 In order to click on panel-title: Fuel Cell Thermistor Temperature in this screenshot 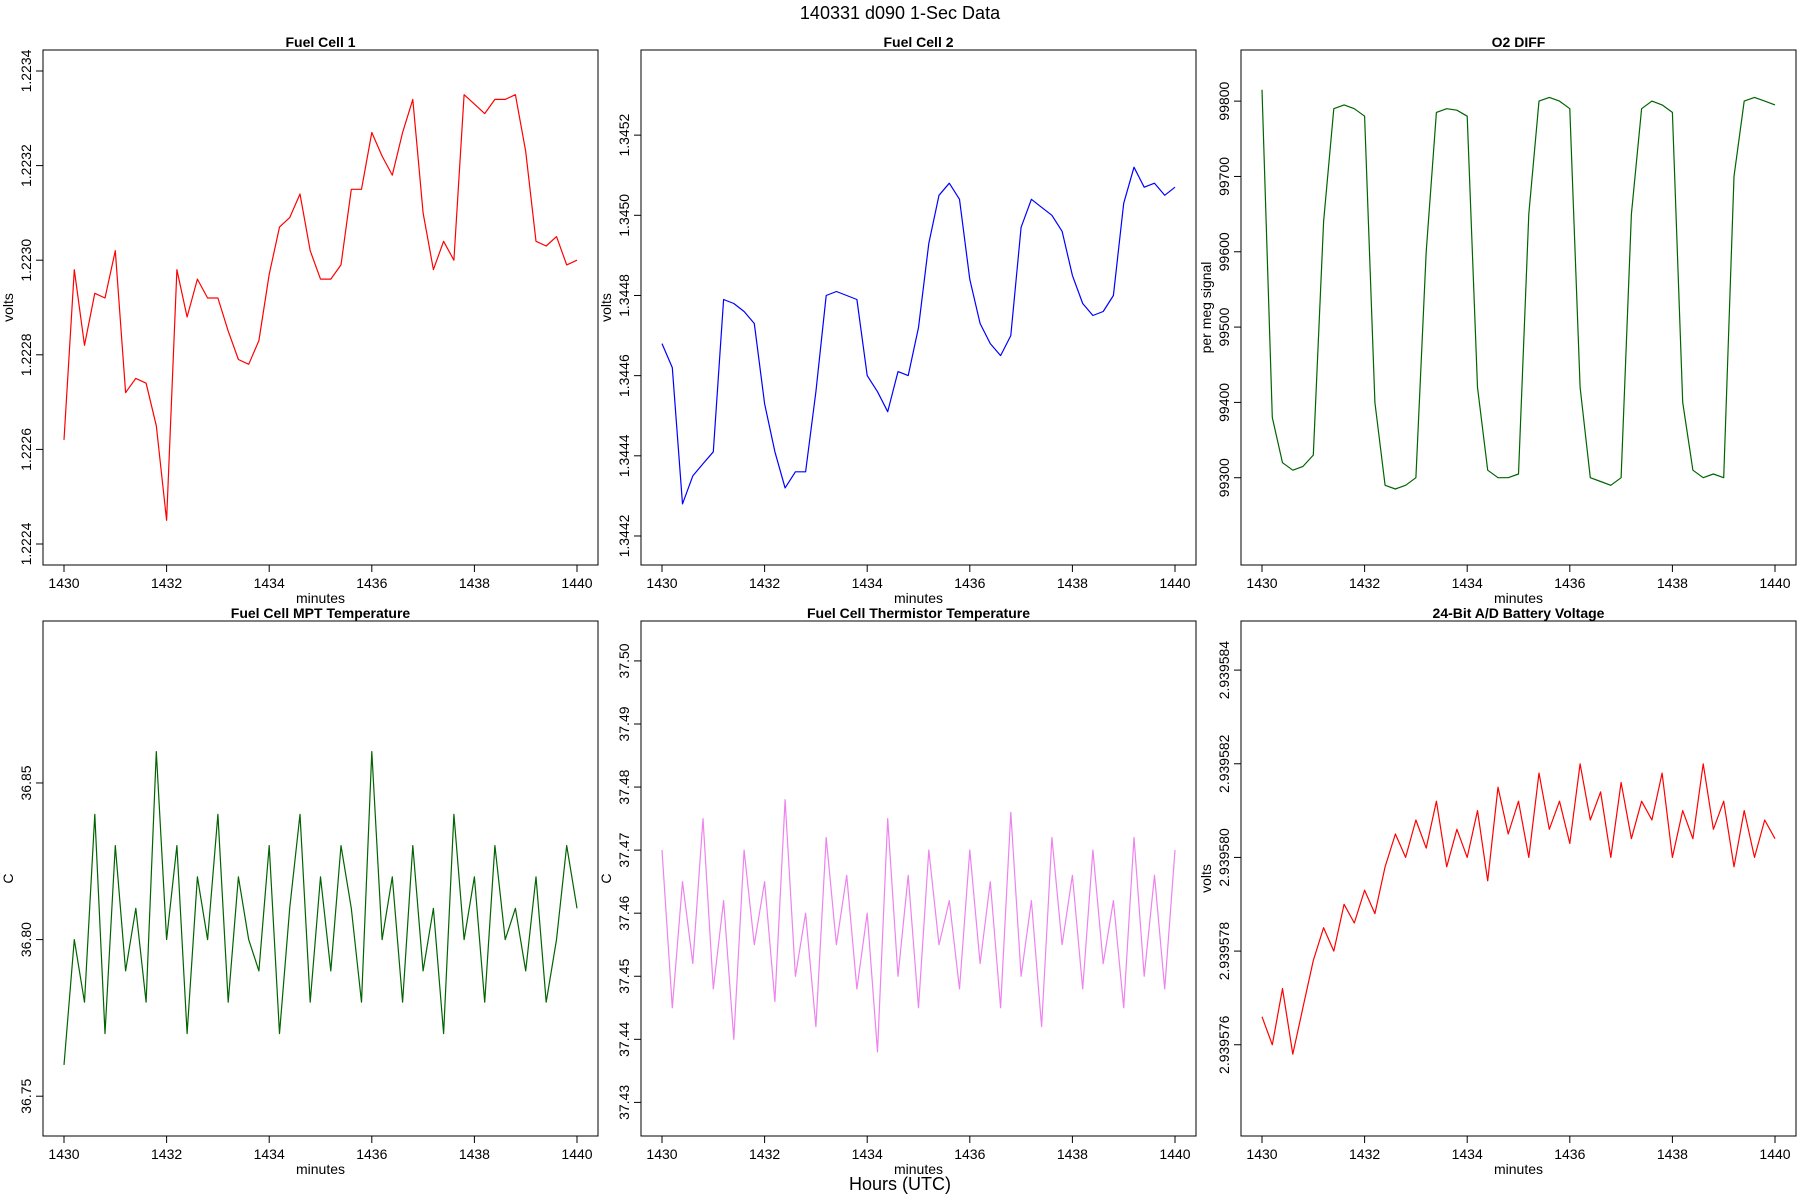, I will do `click(918, 613)`.